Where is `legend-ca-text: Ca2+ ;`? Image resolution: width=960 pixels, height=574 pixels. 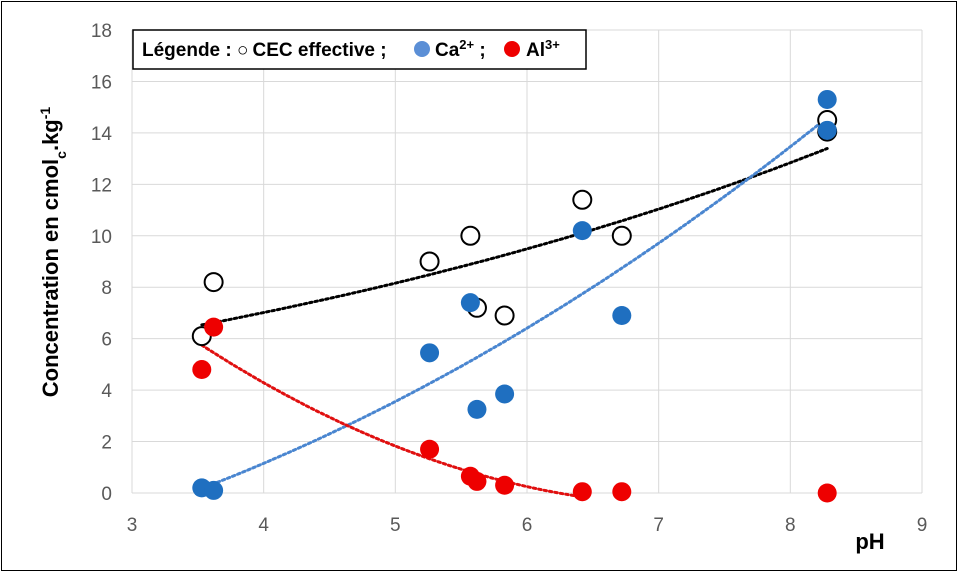
legend-ca-text: Ca2+ ; is located at coordinates (460, 49).